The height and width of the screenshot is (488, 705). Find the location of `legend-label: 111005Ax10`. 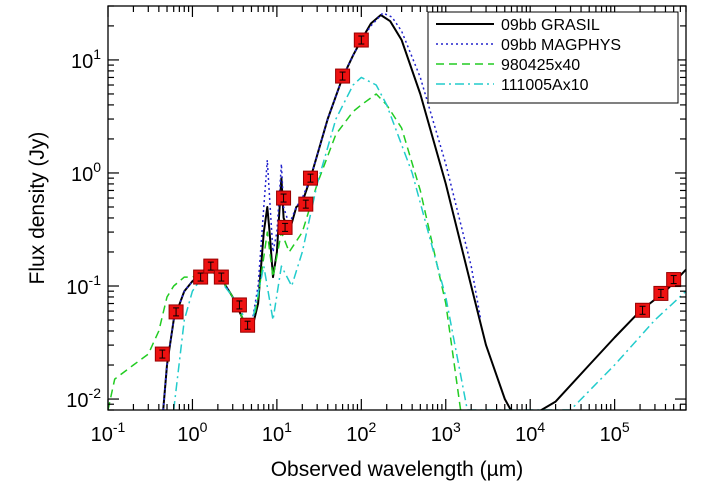

legend-label: 111005Ax10 is located at coordinates (545, 85).